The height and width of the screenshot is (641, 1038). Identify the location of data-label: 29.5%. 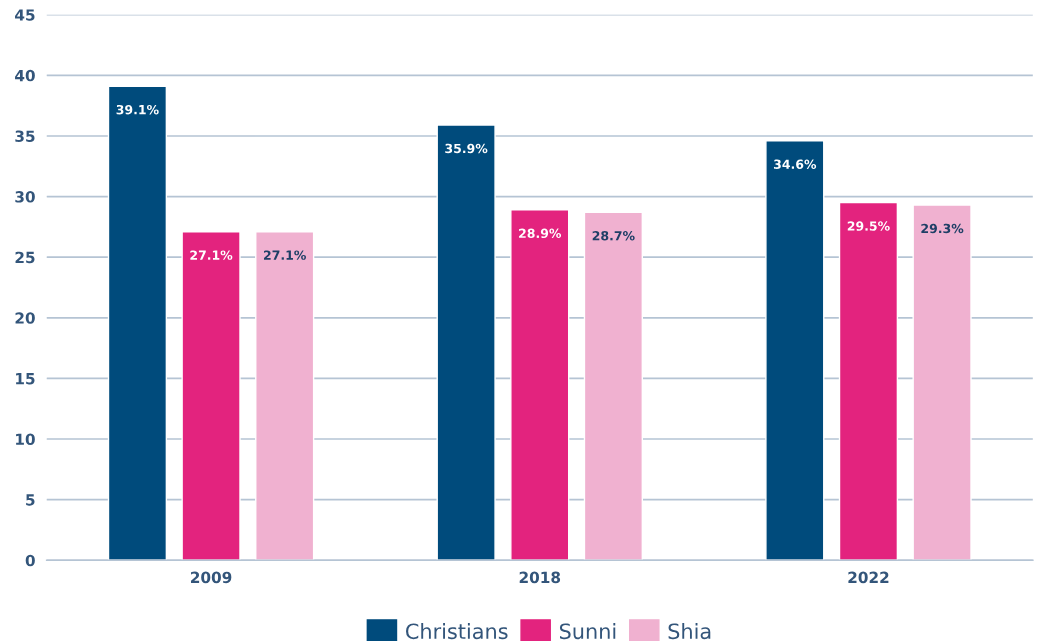
(868, 226).